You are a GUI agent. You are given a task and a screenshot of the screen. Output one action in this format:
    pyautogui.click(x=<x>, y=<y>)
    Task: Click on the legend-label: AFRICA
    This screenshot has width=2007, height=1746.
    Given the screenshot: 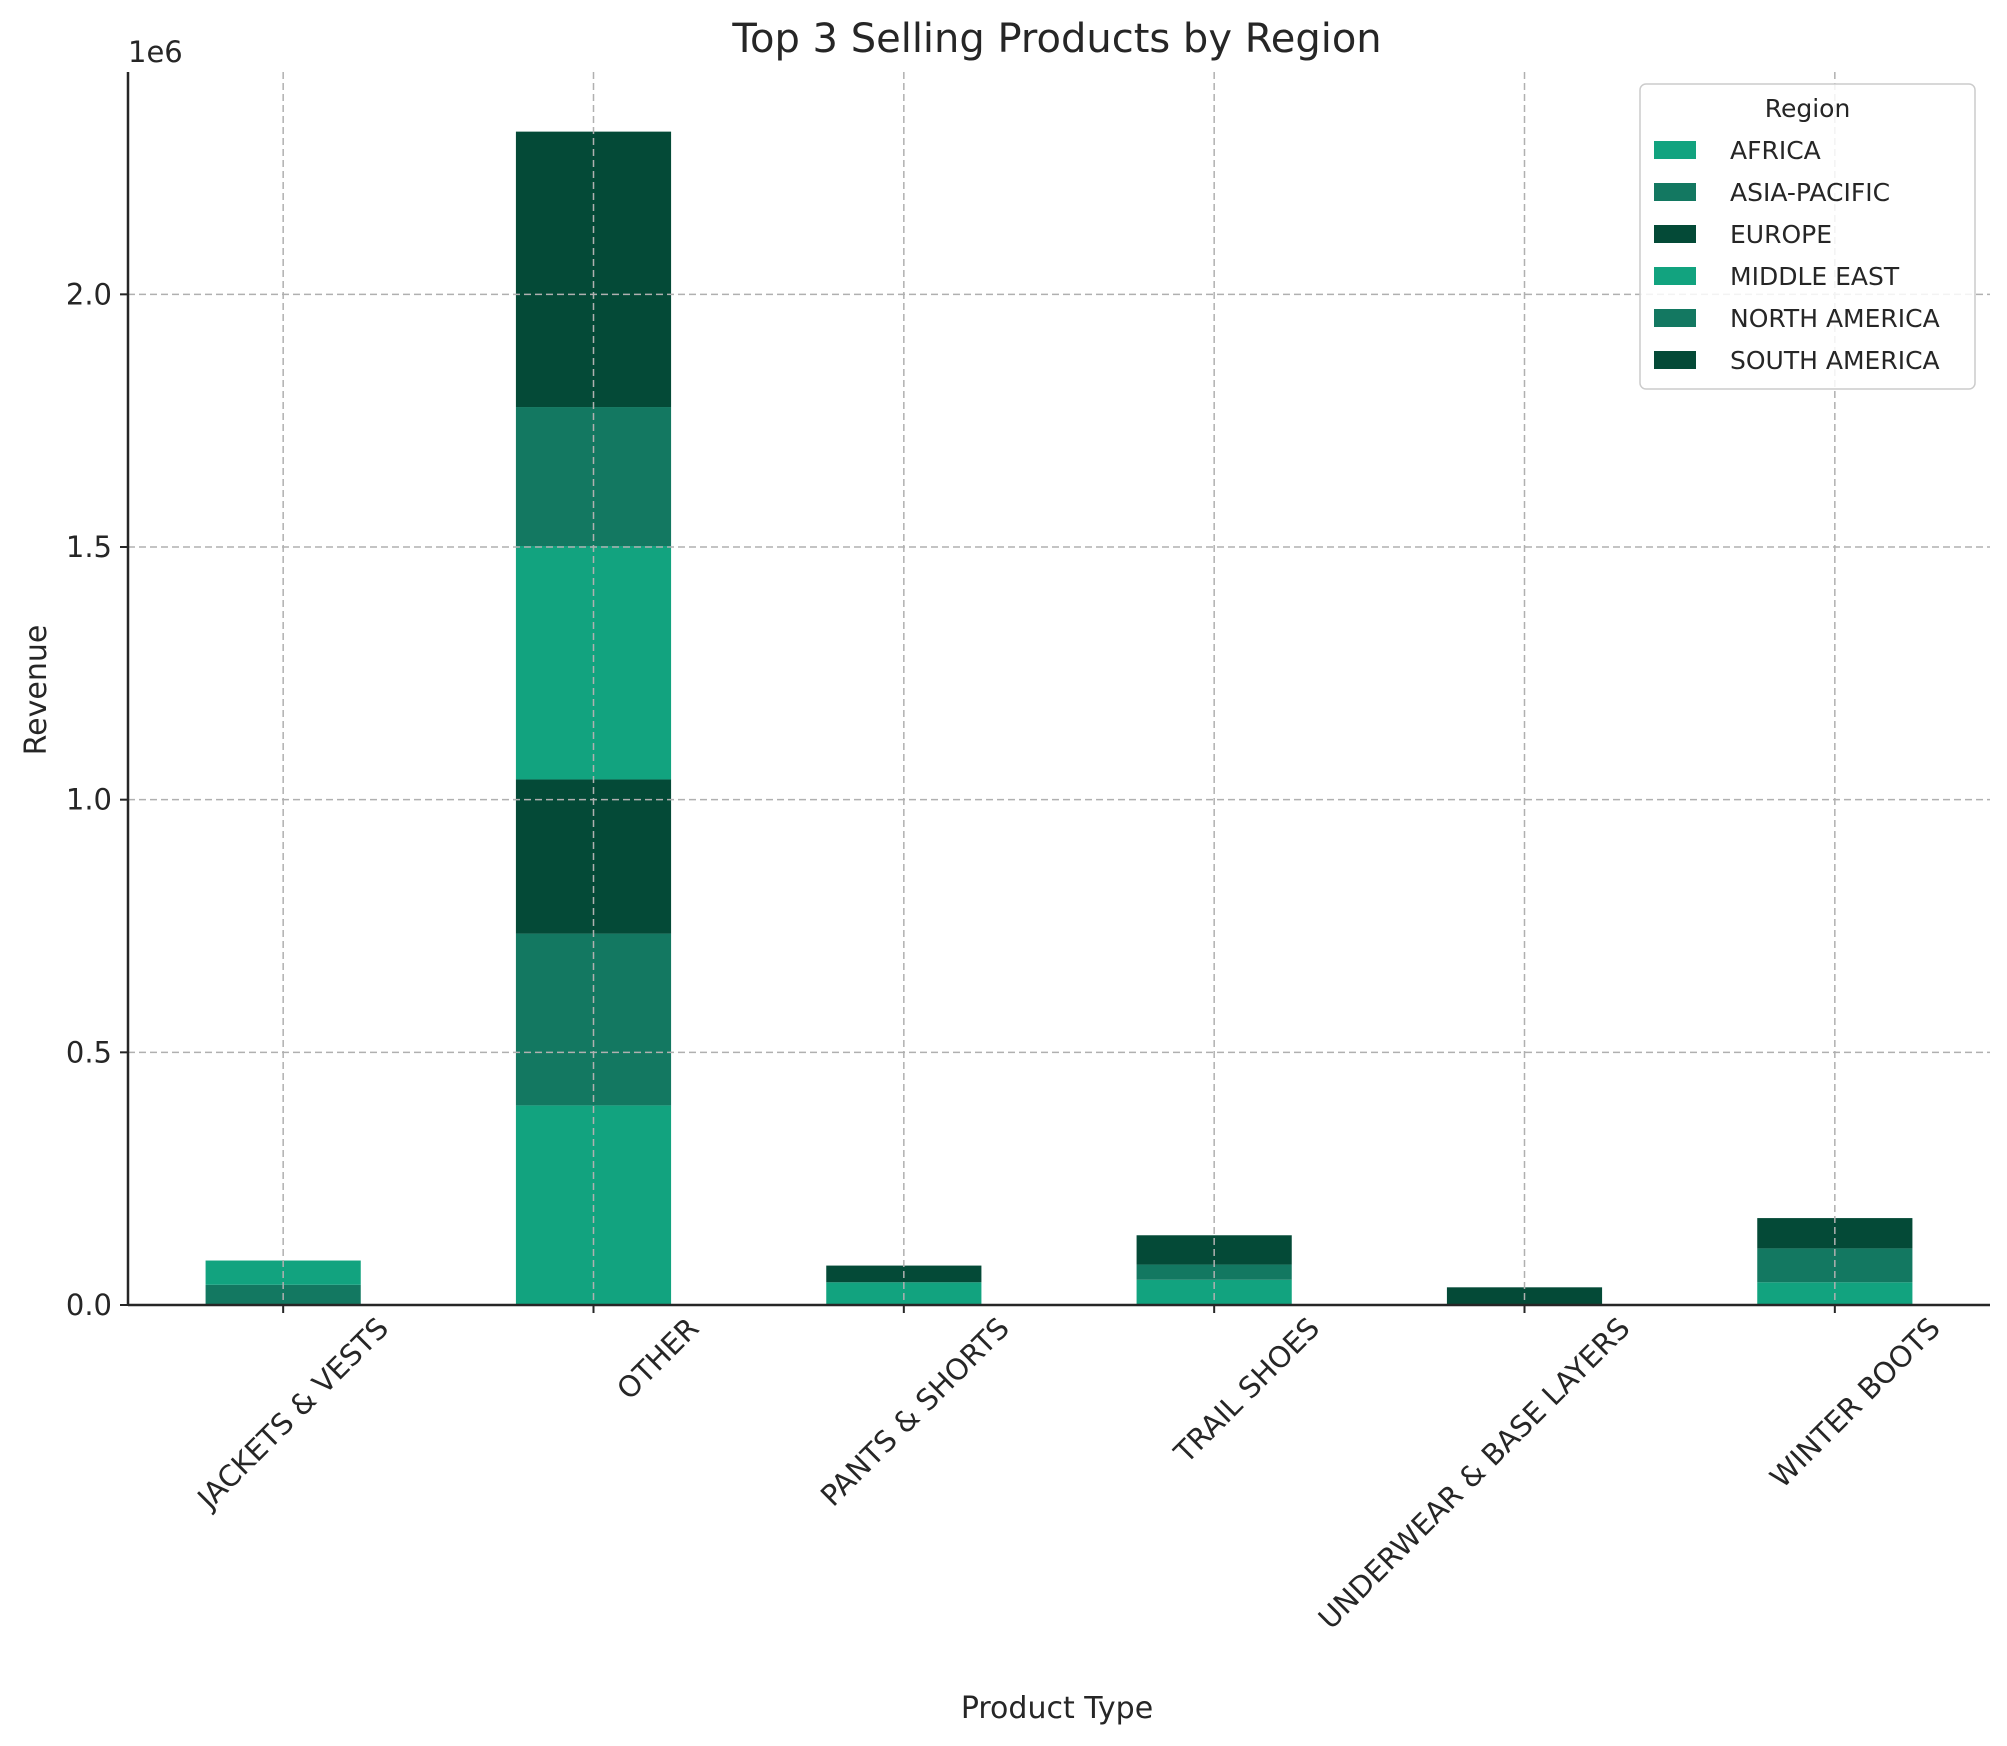 What is the action you would take?
    pyautogui.click(x=1775, y=150)
    